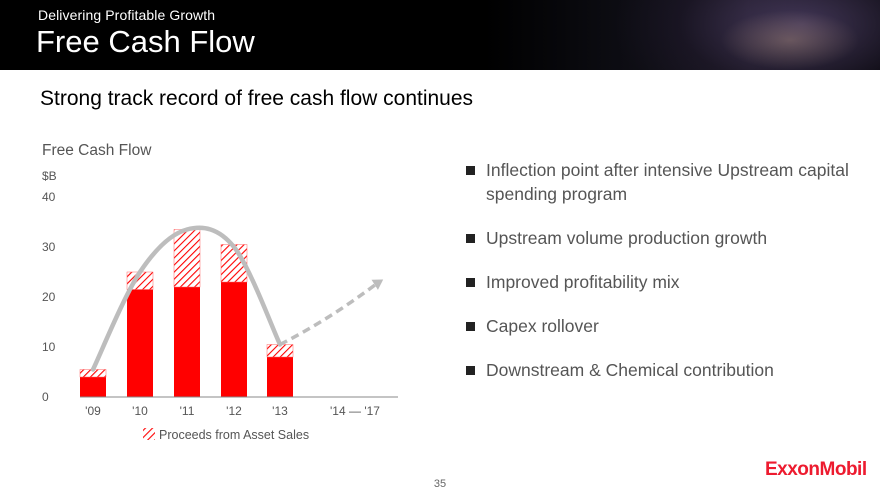  I want to click on bullet-item: Upstream volume production growth, so click(666, 238).